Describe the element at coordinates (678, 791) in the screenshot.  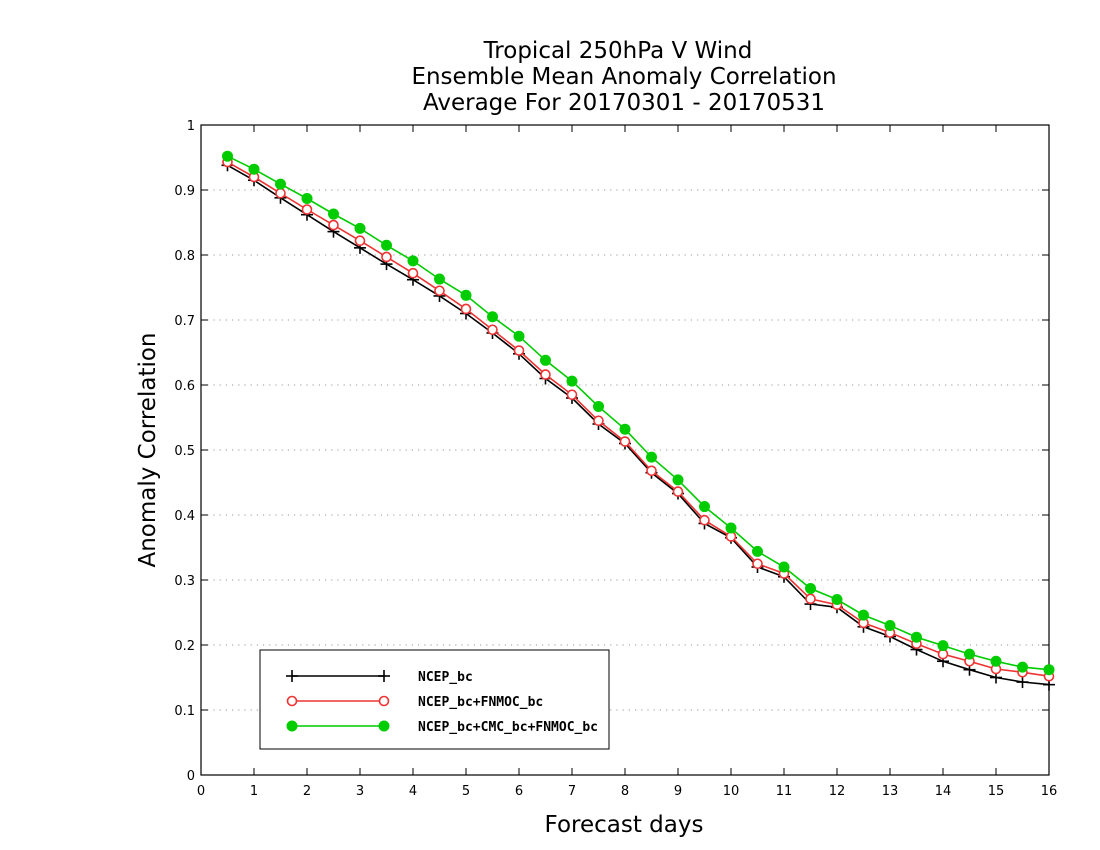
I see `x-tick-label: 9` at that location.